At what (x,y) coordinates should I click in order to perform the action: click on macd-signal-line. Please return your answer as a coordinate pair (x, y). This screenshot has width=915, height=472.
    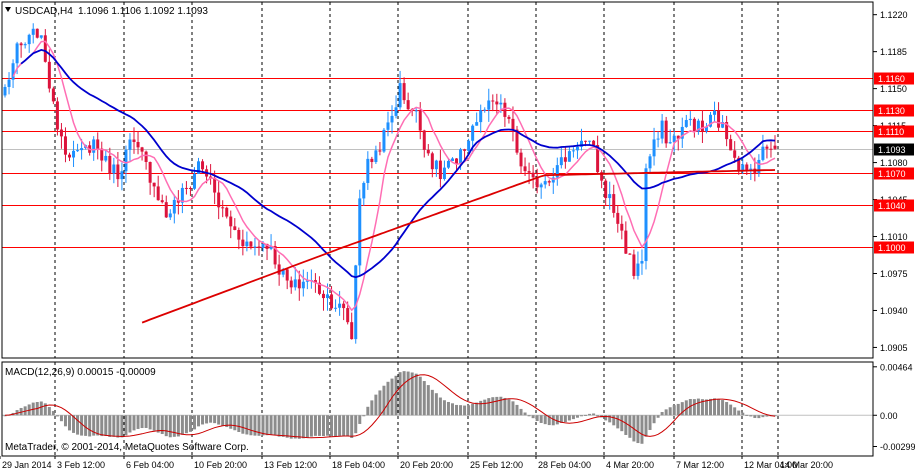
    Looking at the image, I should click on (390, 406).